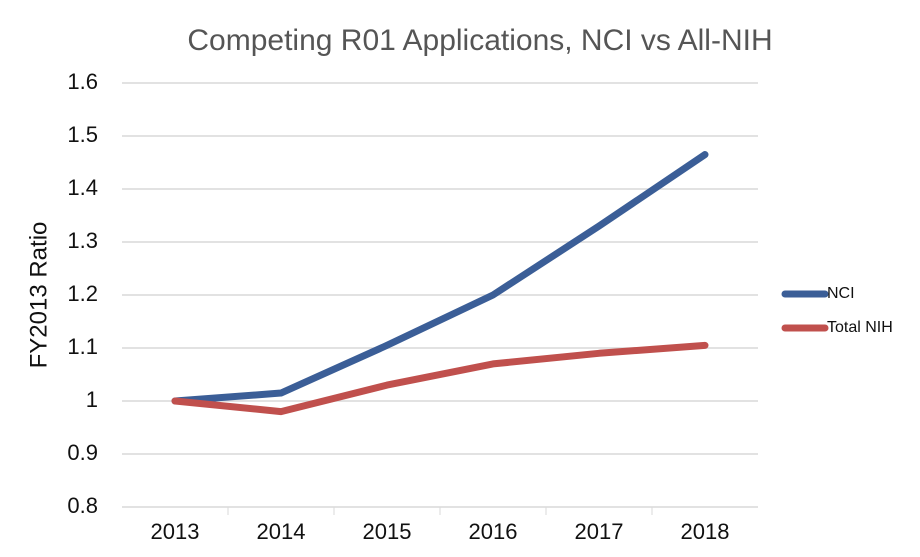 The height and width of the screenshot is (557, 920). I want to click on y-tick-label: 0.9, so click(82, 452).